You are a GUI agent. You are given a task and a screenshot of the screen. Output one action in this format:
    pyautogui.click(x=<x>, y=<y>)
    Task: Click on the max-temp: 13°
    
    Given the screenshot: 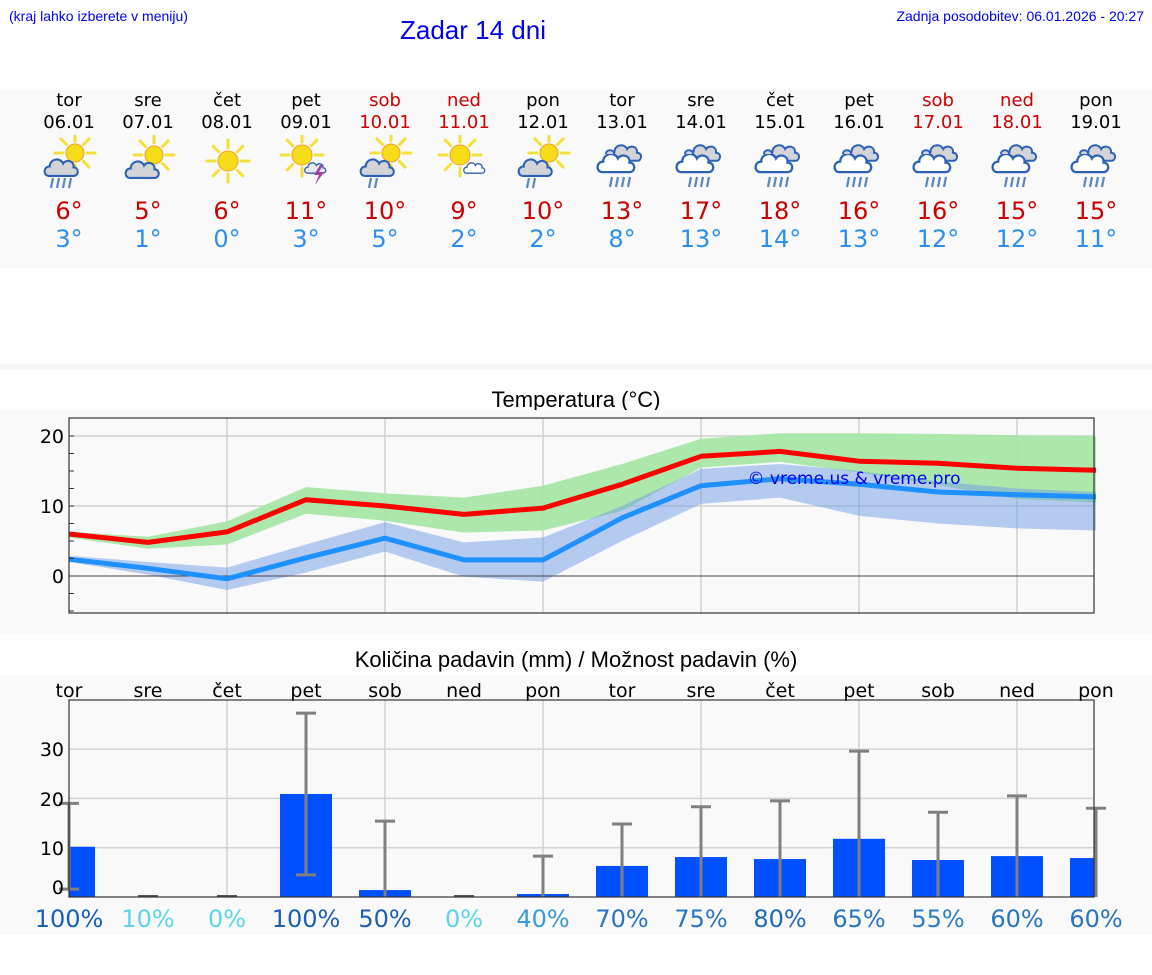 What is the action you would take?
    pyautogui.click(x=622, y=211)
    